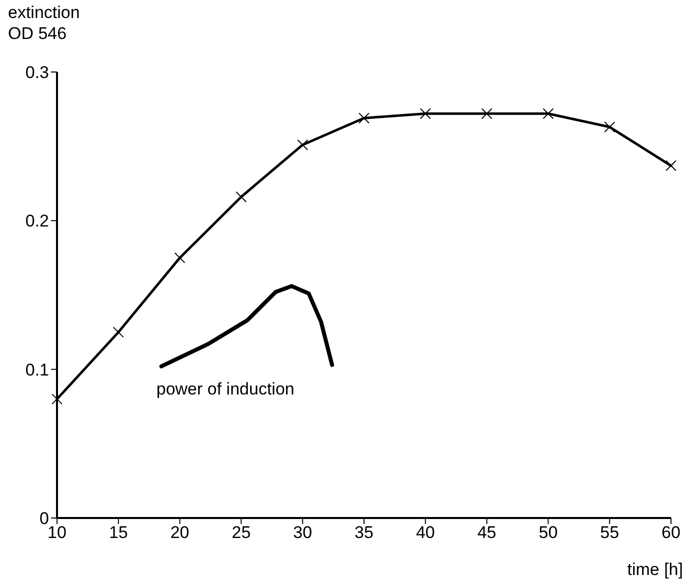 The width and height of the screenshot is (699, 579). Describe the element at coordinates (57, 532) in the screenshot. I see `x-tick-label: 10` at that location.